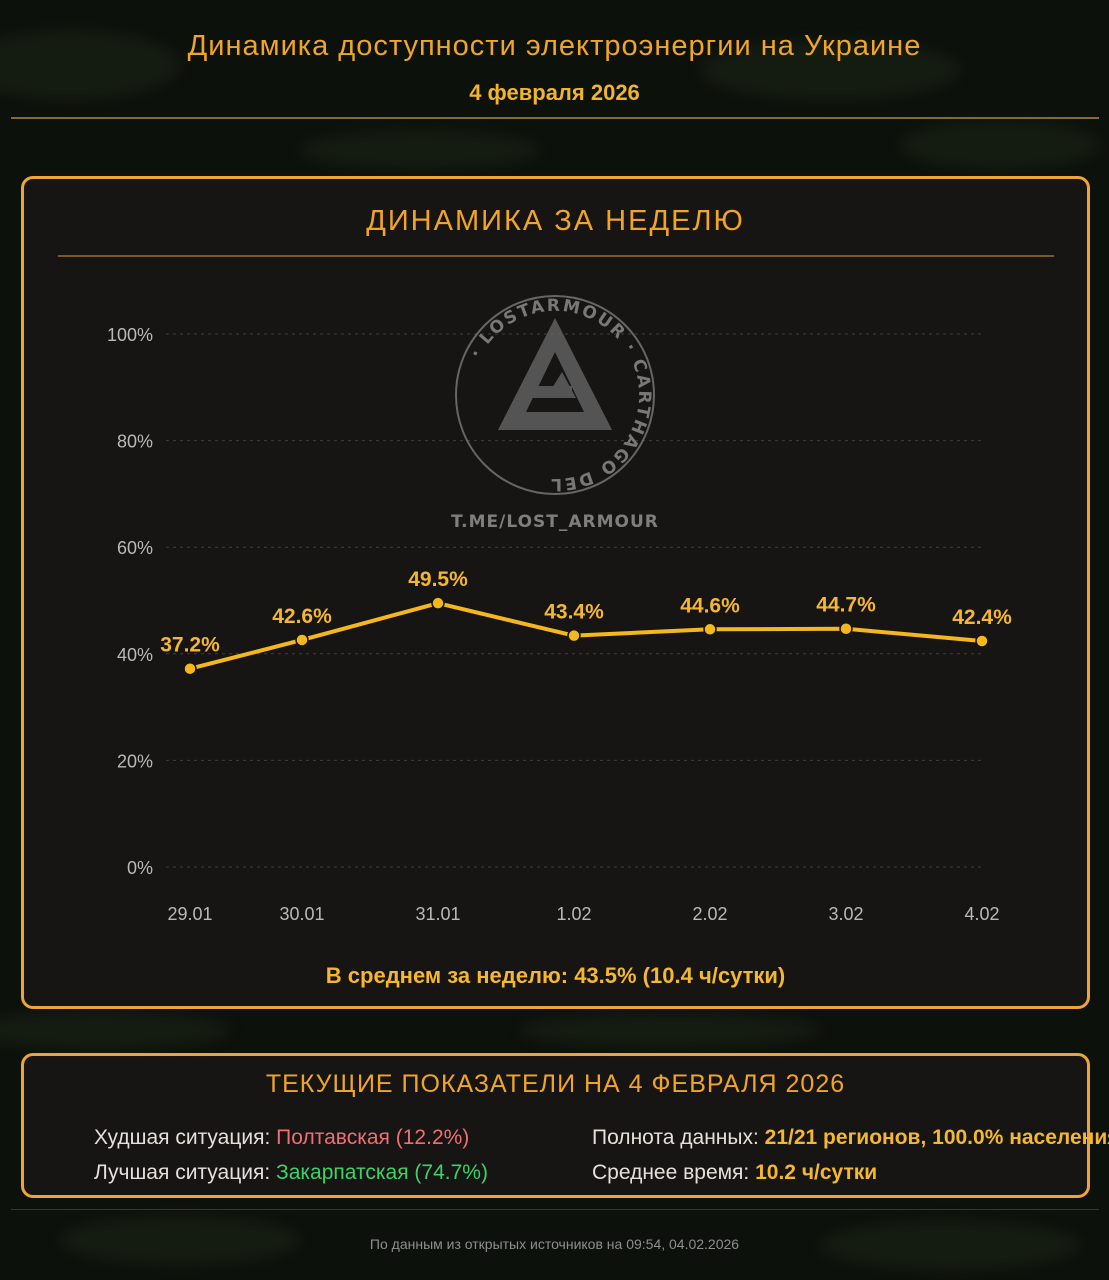 Image resolution: width=1109 pixels, height=1280 pixels. I want to click on worst-situation-value: Полтавская (12.2%), so click(373, 1137).